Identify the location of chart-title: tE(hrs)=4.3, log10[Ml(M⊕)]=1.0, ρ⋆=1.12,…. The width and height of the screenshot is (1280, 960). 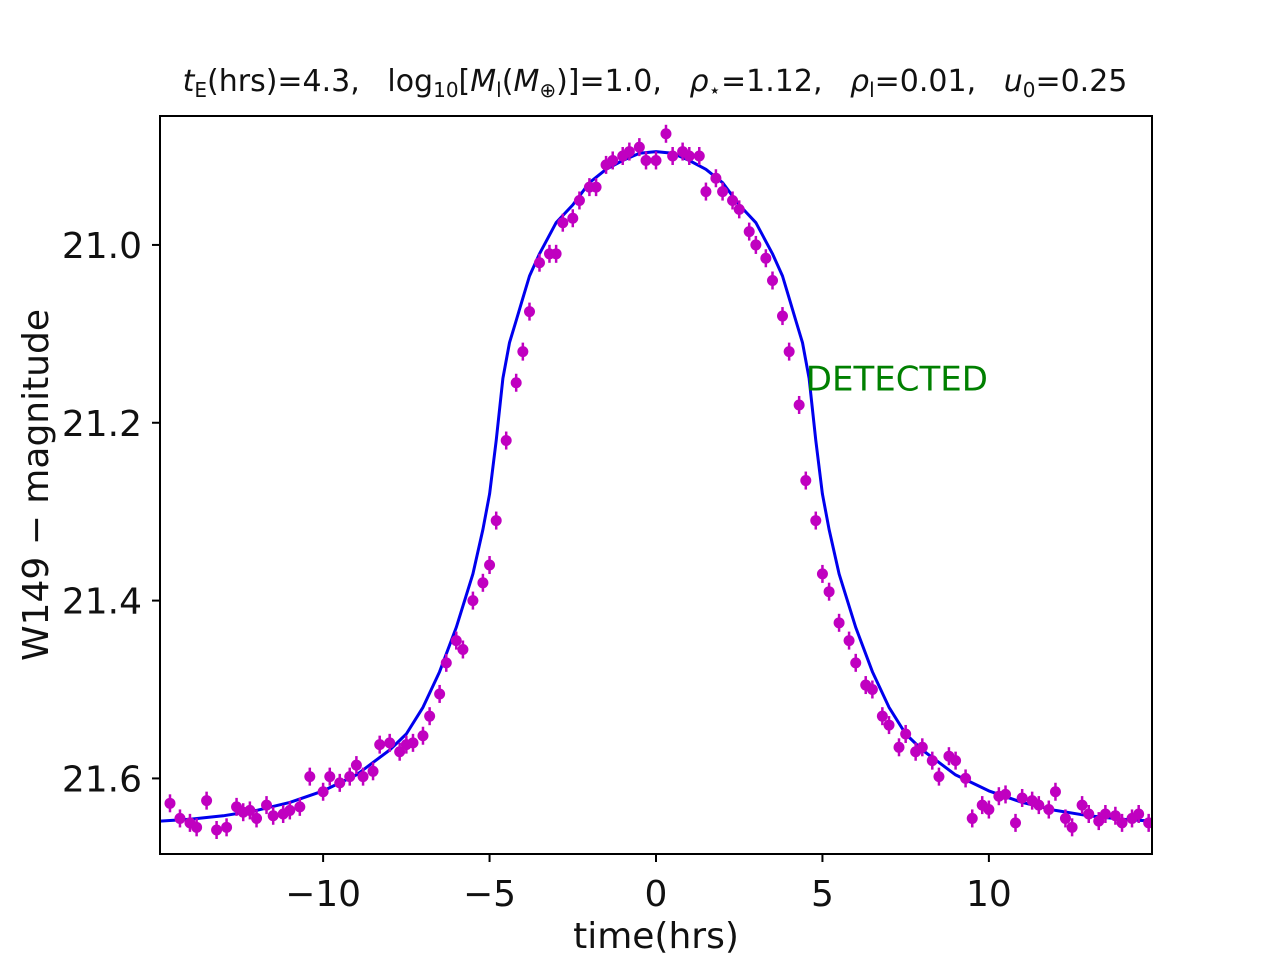
(655, 83).